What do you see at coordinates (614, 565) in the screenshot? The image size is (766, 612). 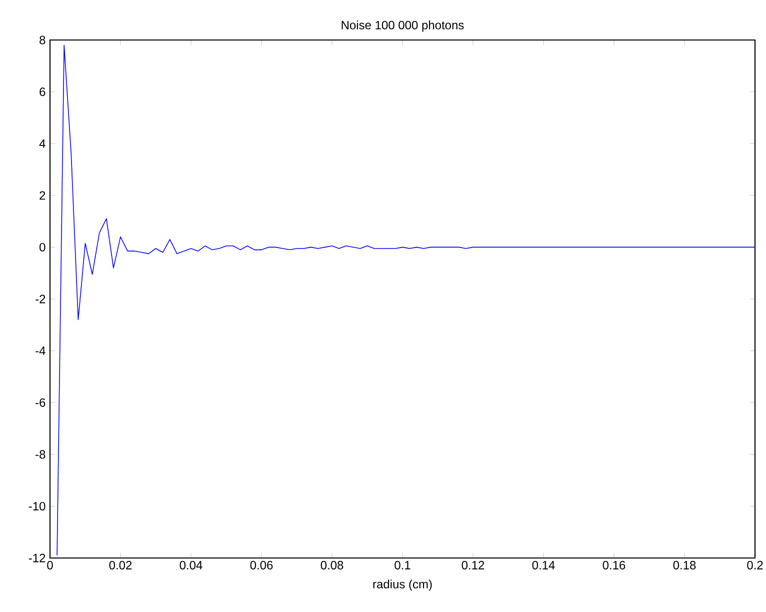 I see `x-tick-label: 0.16` at bounding box center [614, 565].